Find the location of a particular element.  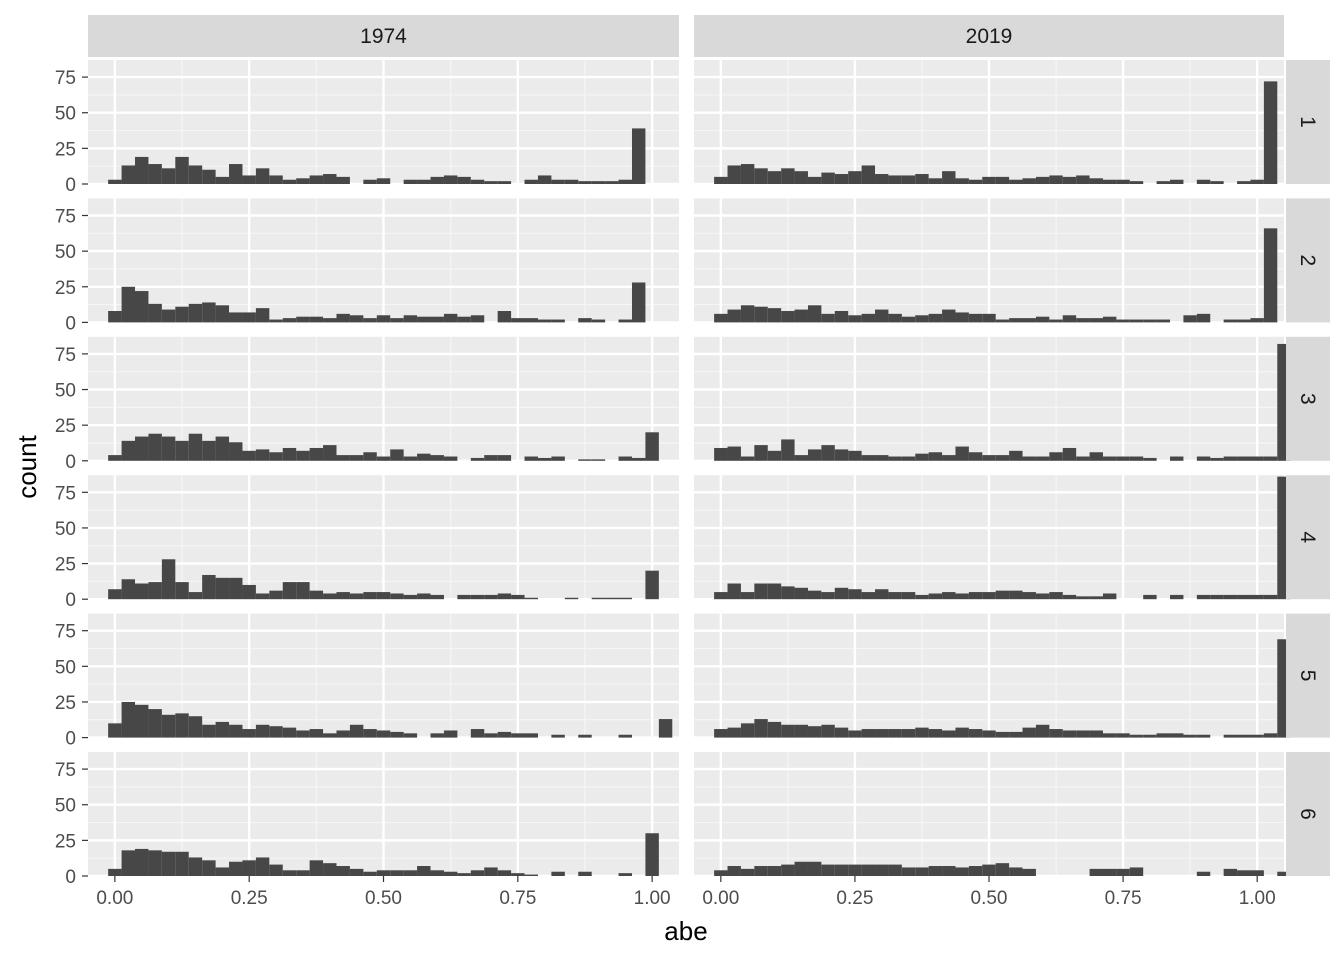

x-tick-label: 1.00 is located at coordinates (652, 898).